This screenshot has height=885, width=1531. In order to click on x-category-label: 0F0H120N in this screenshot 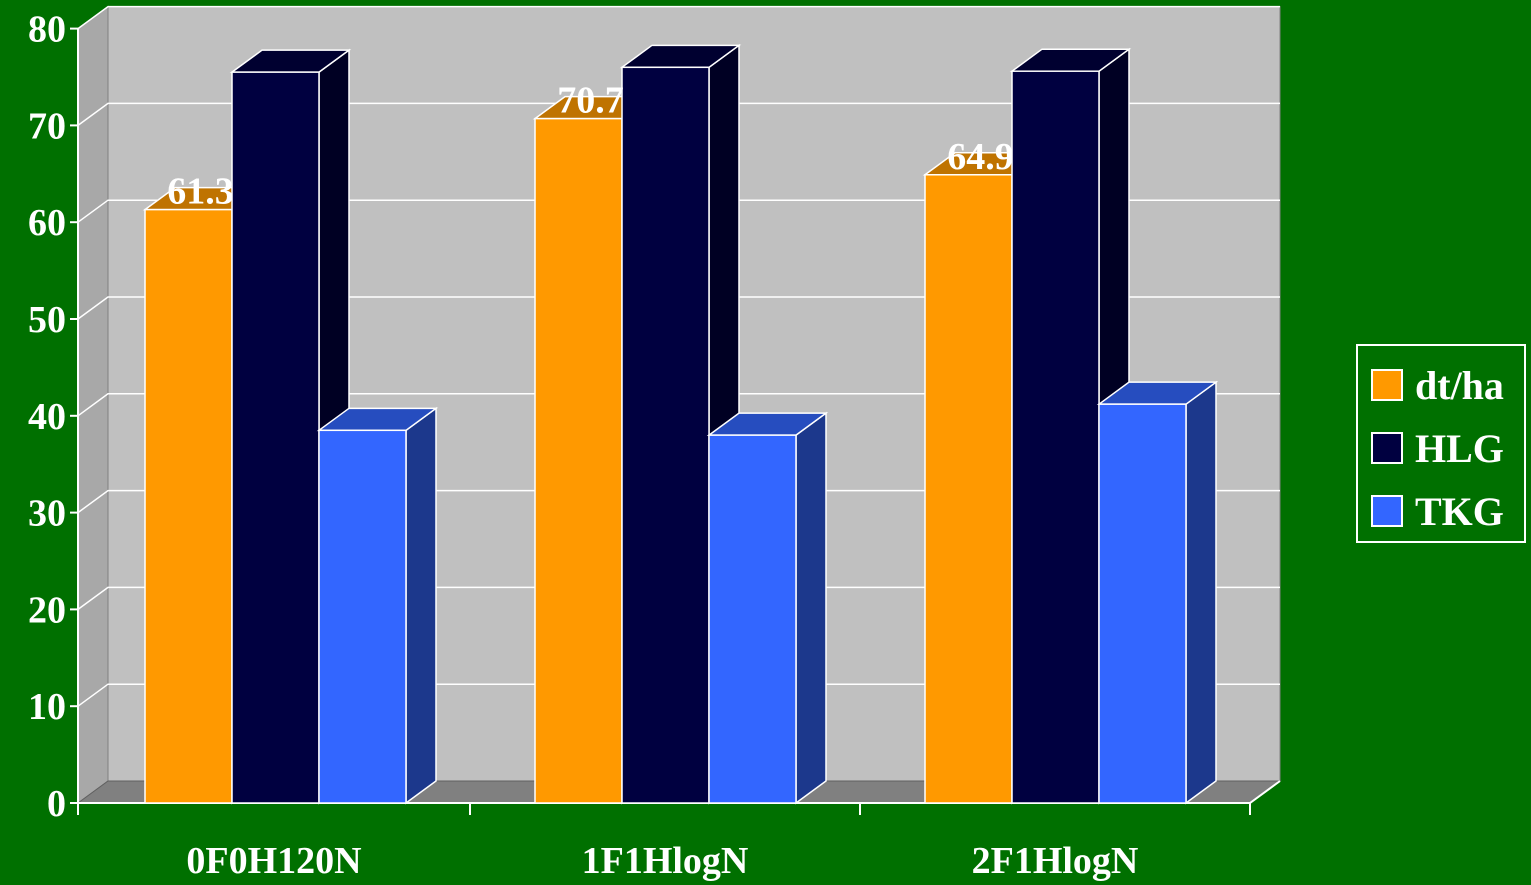, I will do `click(273, 861)`.